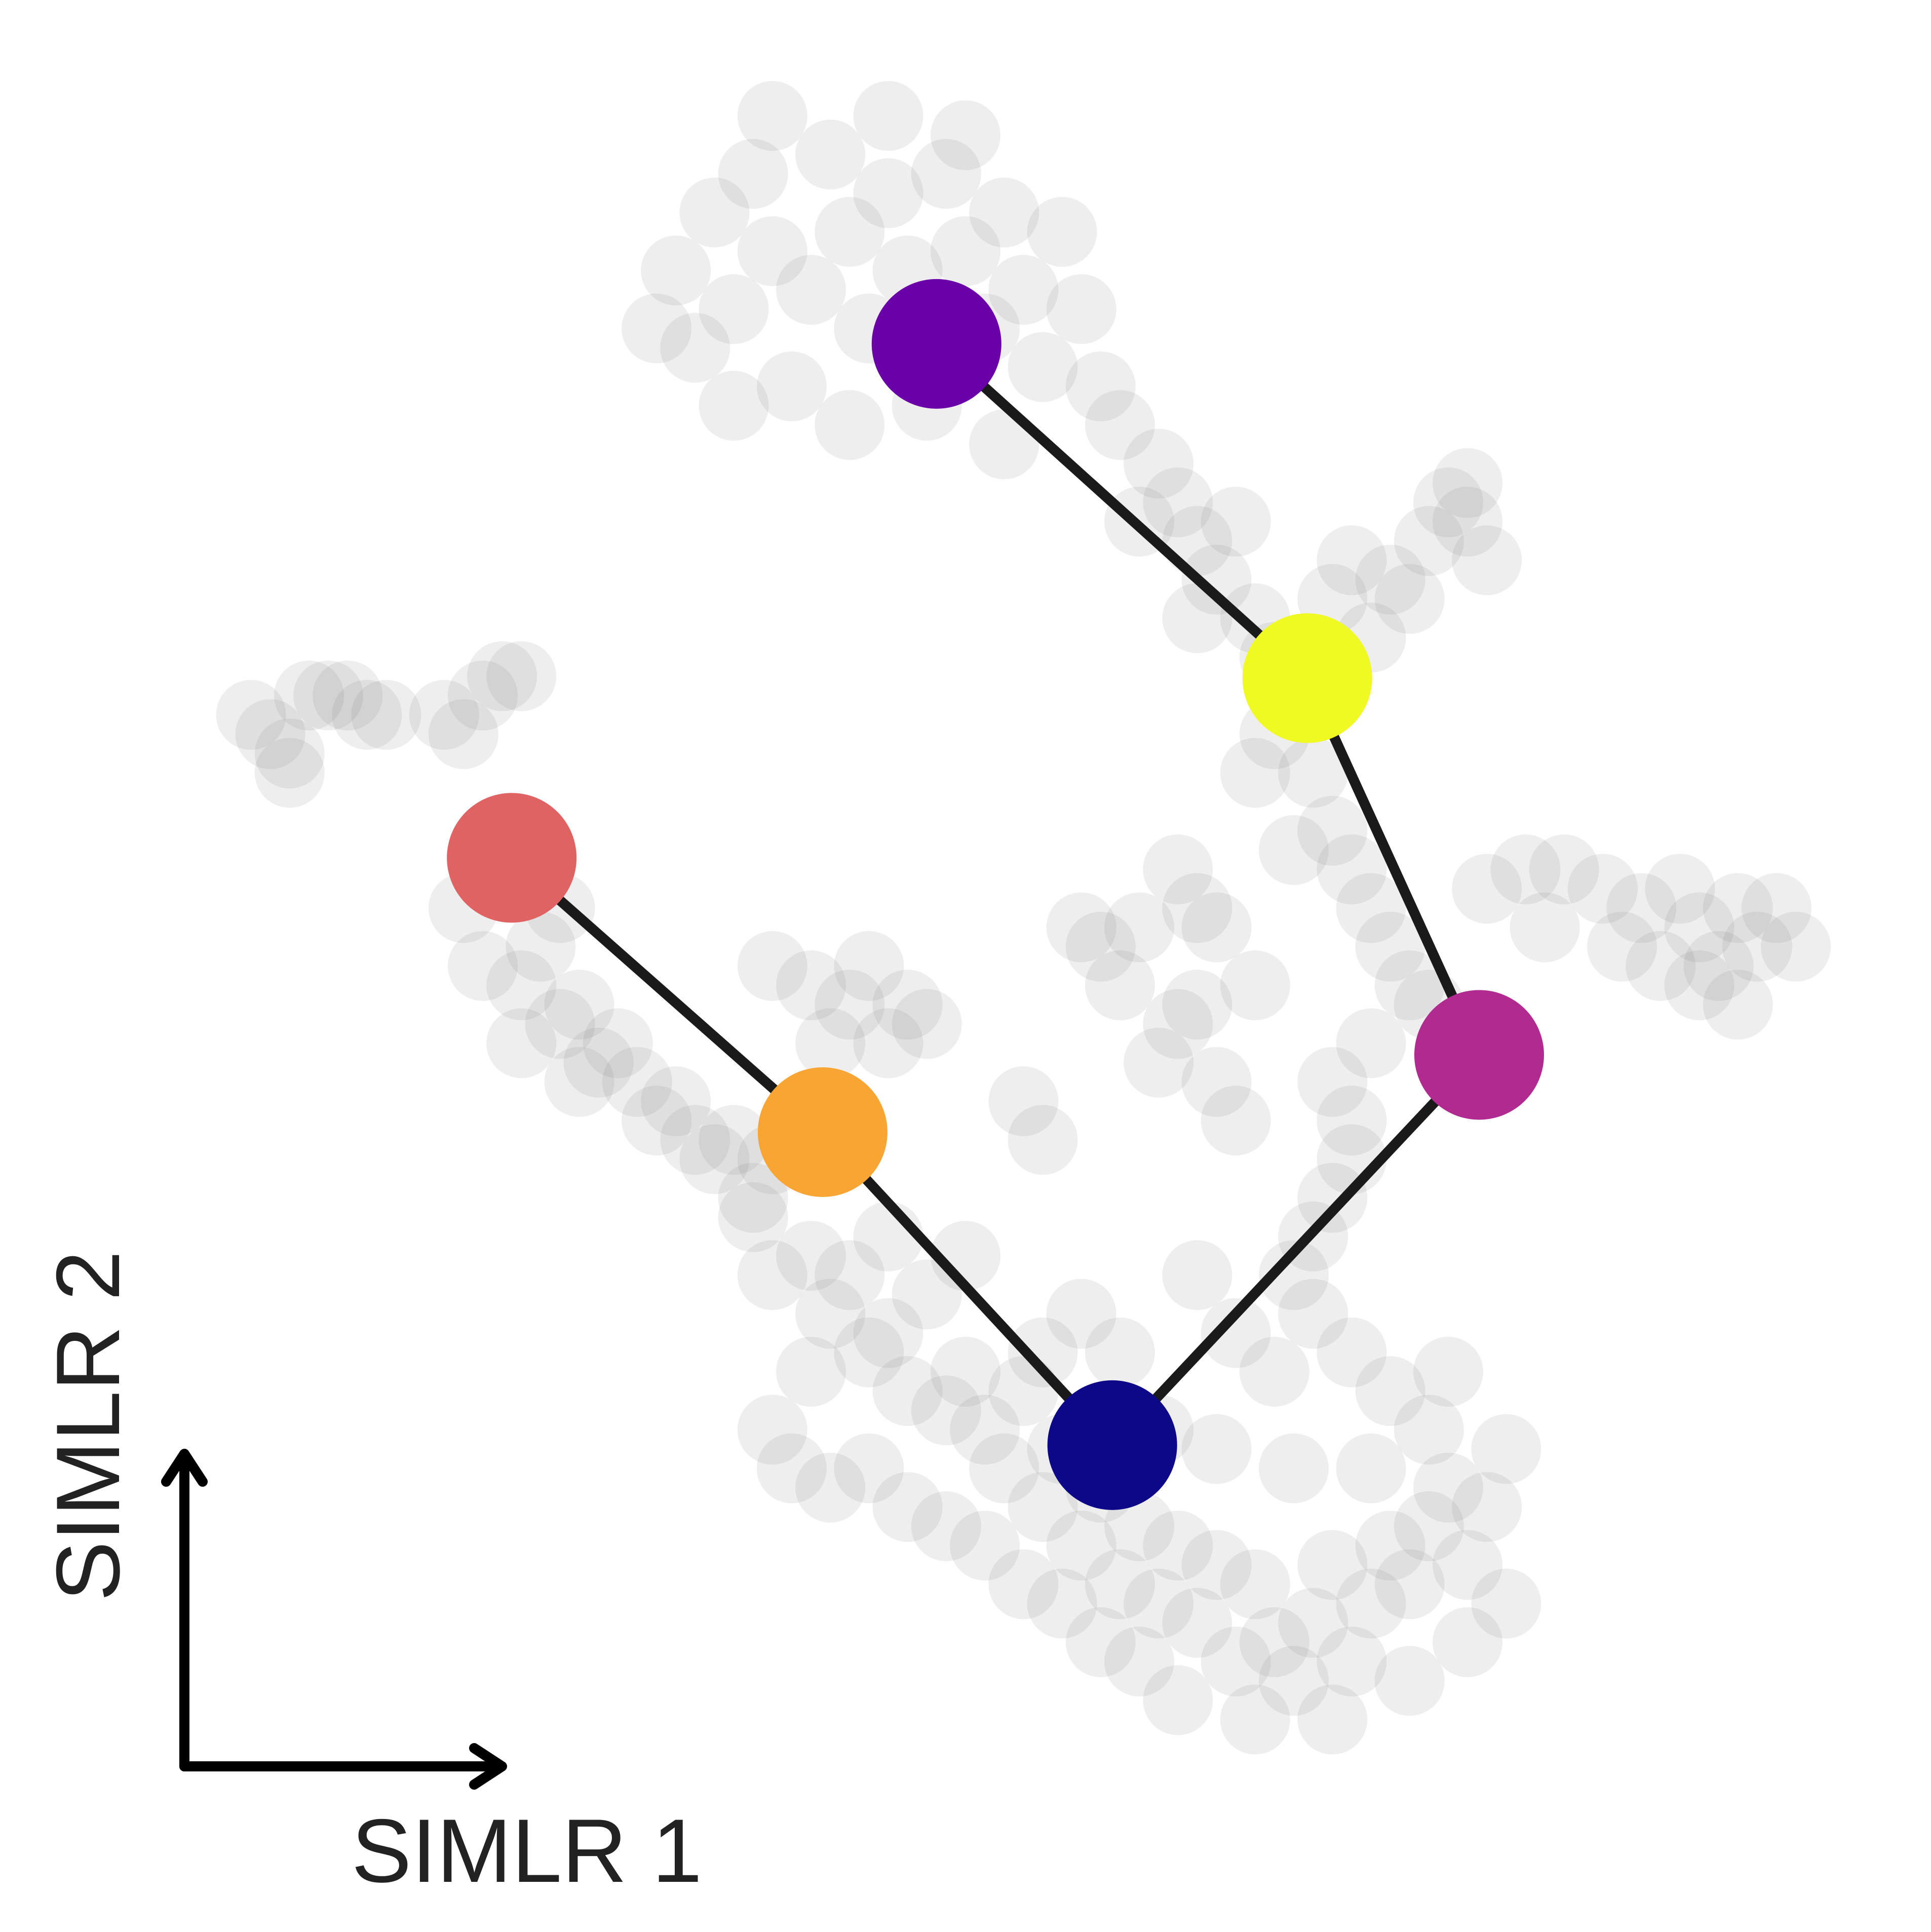 The image size is (1931, 1932). I want to click on axis-arrows, so click(334, 1619).